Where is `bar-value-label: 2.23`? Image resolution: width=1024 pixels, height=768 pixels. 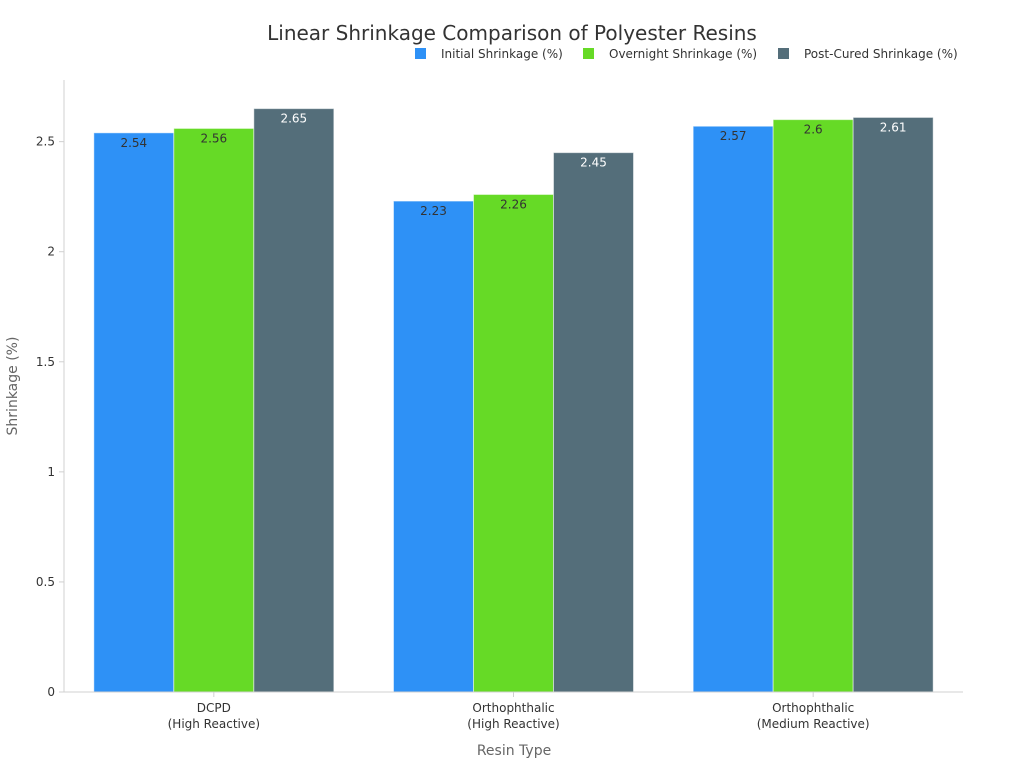 bar-value-label: 2.23 is located at coordinates (433, 211).